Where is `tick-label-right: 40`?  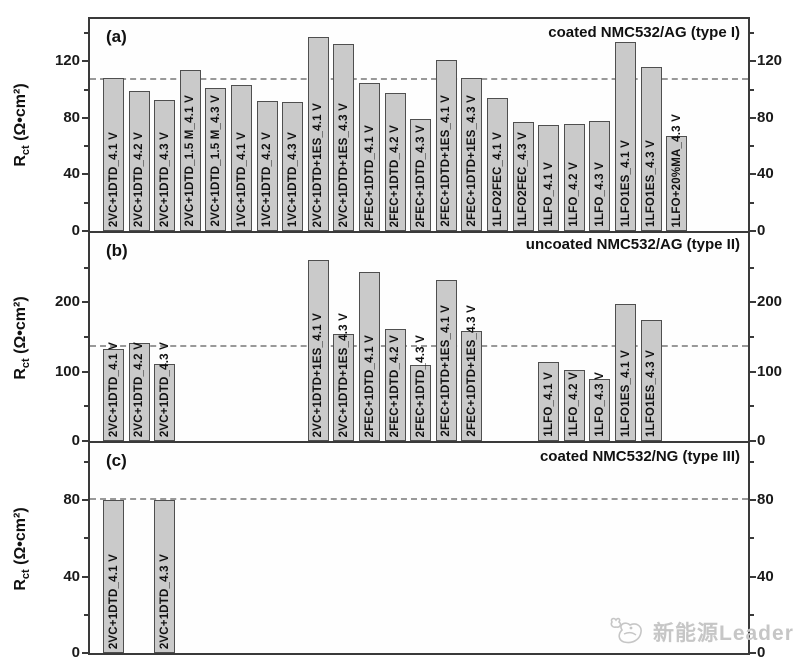
tick-label-right: 40 is located at coordinates (765, 576).